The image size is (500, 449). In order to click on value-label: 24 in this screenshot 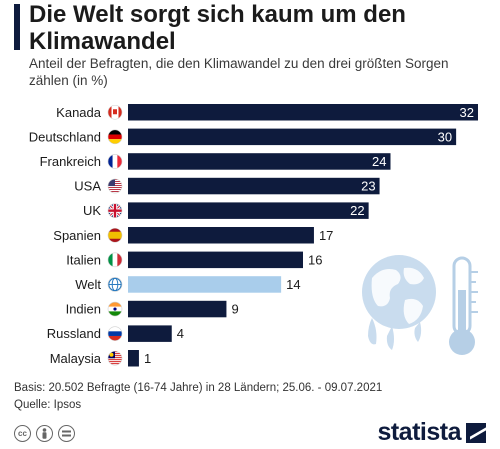, I will do `click(379, 161)`.